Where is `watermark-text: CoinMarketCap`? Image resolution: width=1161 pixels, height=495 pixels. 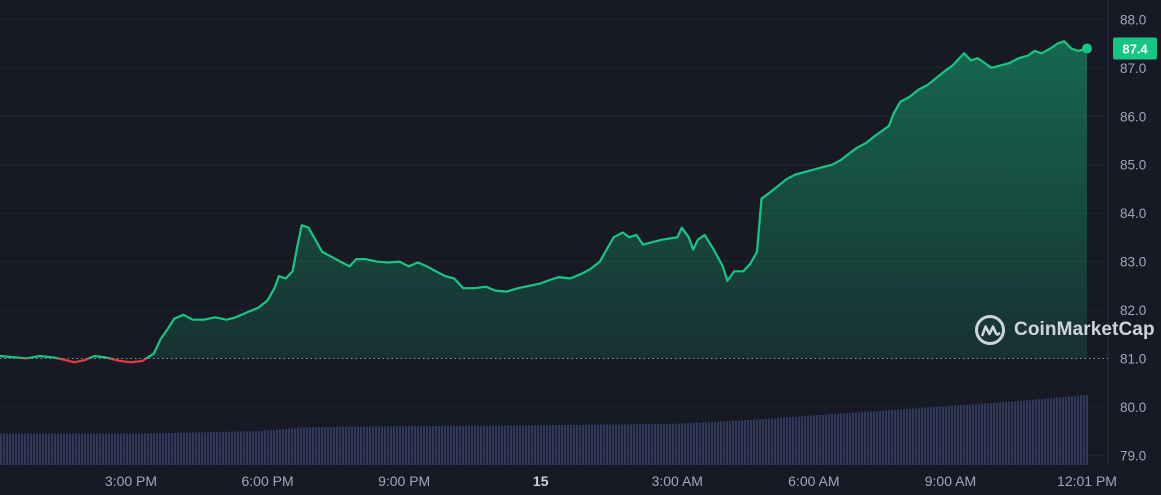
watermark-text: CoinMarketCap is located at coordinates (1084, 329).